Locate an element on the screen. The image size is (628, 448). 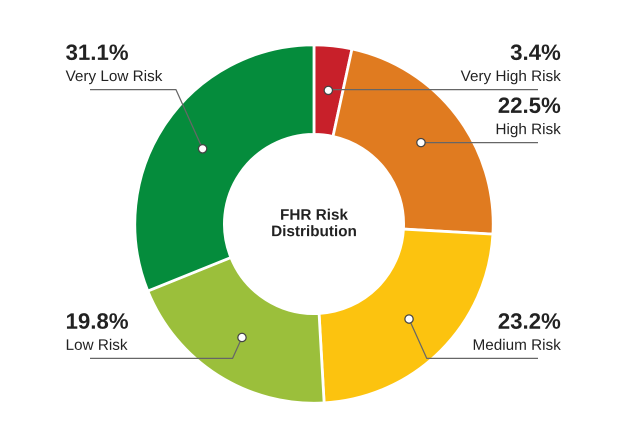
data-label: 31.1% is located at coordinates (97, 52).